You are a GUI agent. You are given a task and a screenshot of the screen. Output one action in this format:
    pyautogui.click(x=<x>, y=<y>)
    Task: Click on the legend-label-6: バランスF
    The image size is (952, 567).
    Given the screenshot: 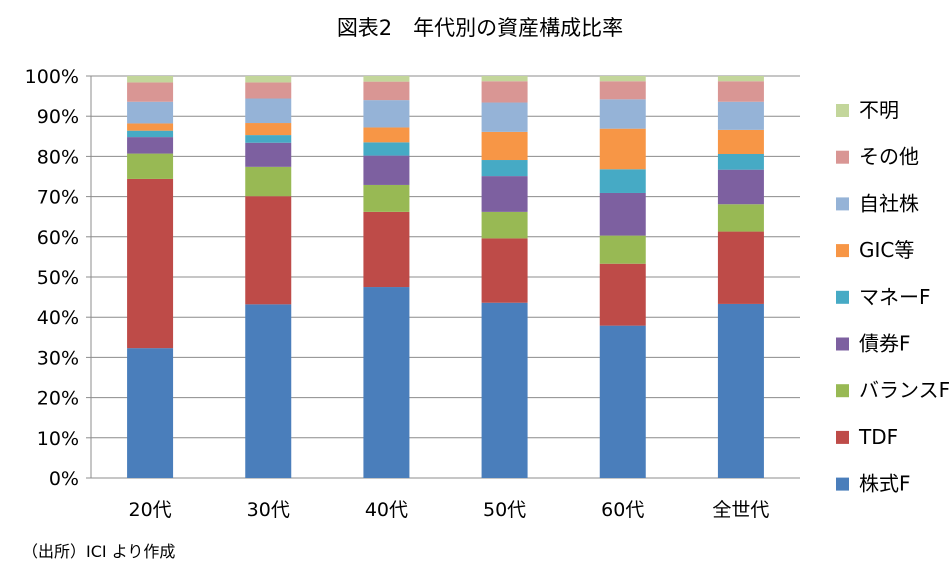 What is the action you would take?
    pyautogui.click(x=904, y=390)
    